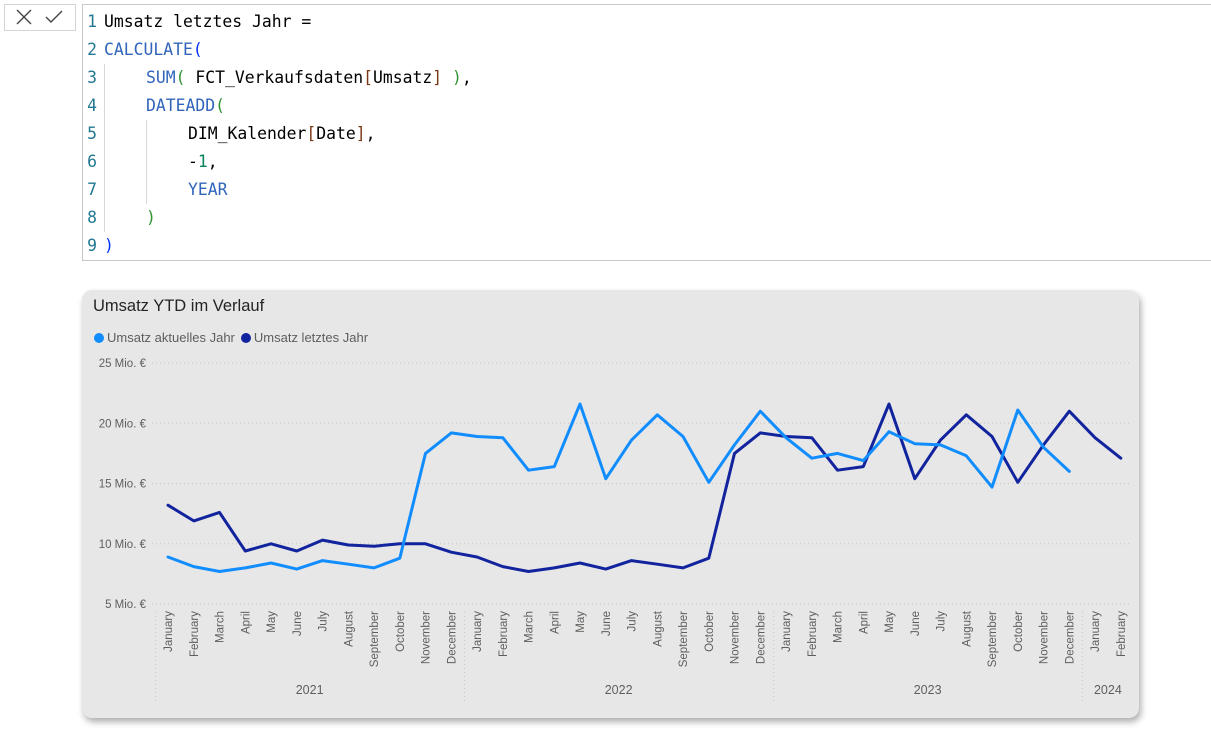 This screenshot has width=1211, height=740. I want to click on code-line: 4 DATEADD(, so click(647, 106).